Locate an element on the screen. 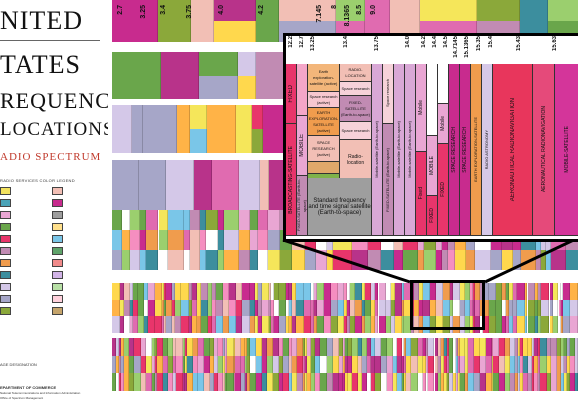 This screenshot has height=420, width=578. legend-title: RADIO SERVICES COLOR LEGEND is located at coordinates (37, 180).